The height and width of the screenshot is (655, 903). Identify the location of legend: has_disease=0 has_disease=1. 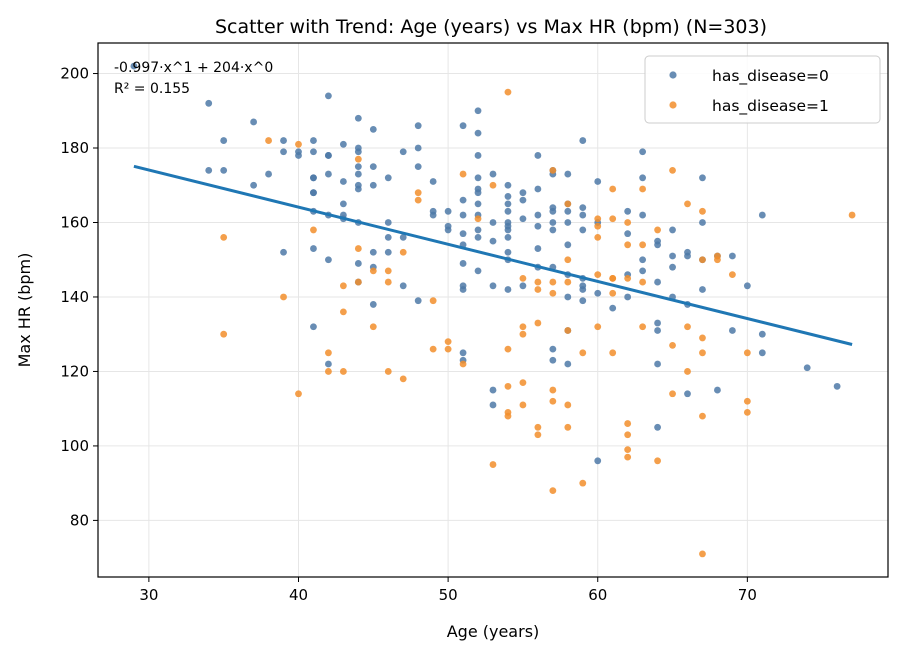
(762, 89).